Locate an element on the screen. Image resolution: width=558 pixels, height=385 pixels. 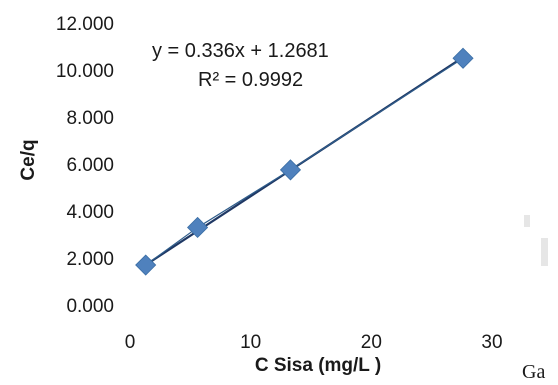
x-axis-ticks: 0 10 20 30 is located at coordinates (314, 342).